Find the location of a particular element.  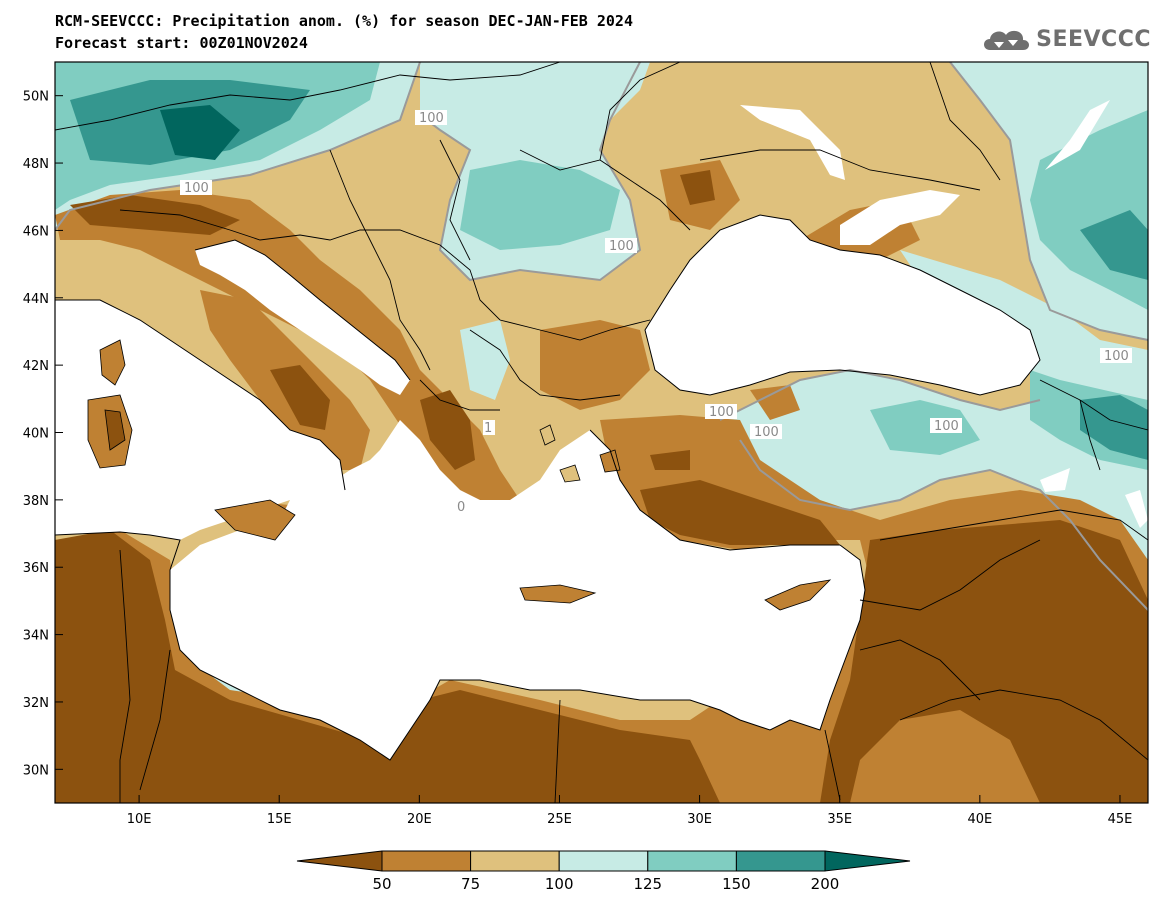

lon-tick-label: 10E is located at coordinates (139, 819).